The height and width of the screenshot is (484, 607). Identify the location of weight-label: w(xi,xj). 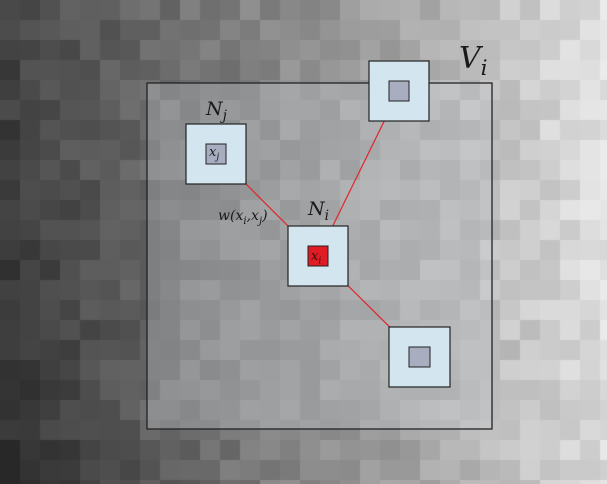
(243, 217).